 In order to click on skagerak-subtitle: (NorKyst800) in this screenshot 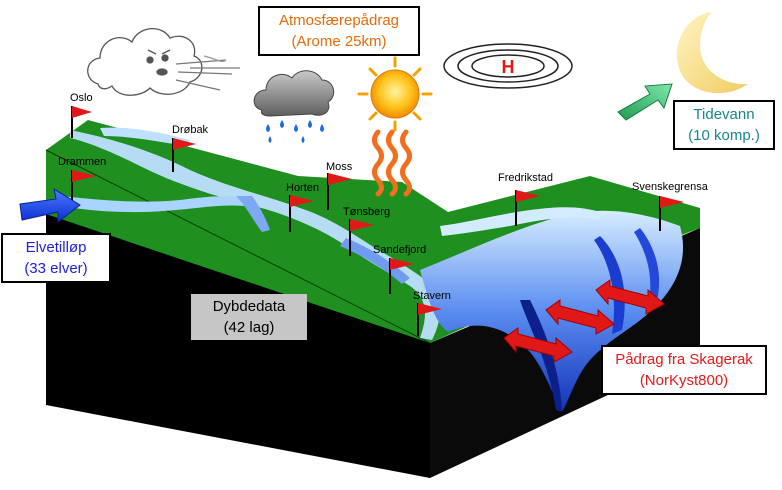, I will do `click(684, 380)`.